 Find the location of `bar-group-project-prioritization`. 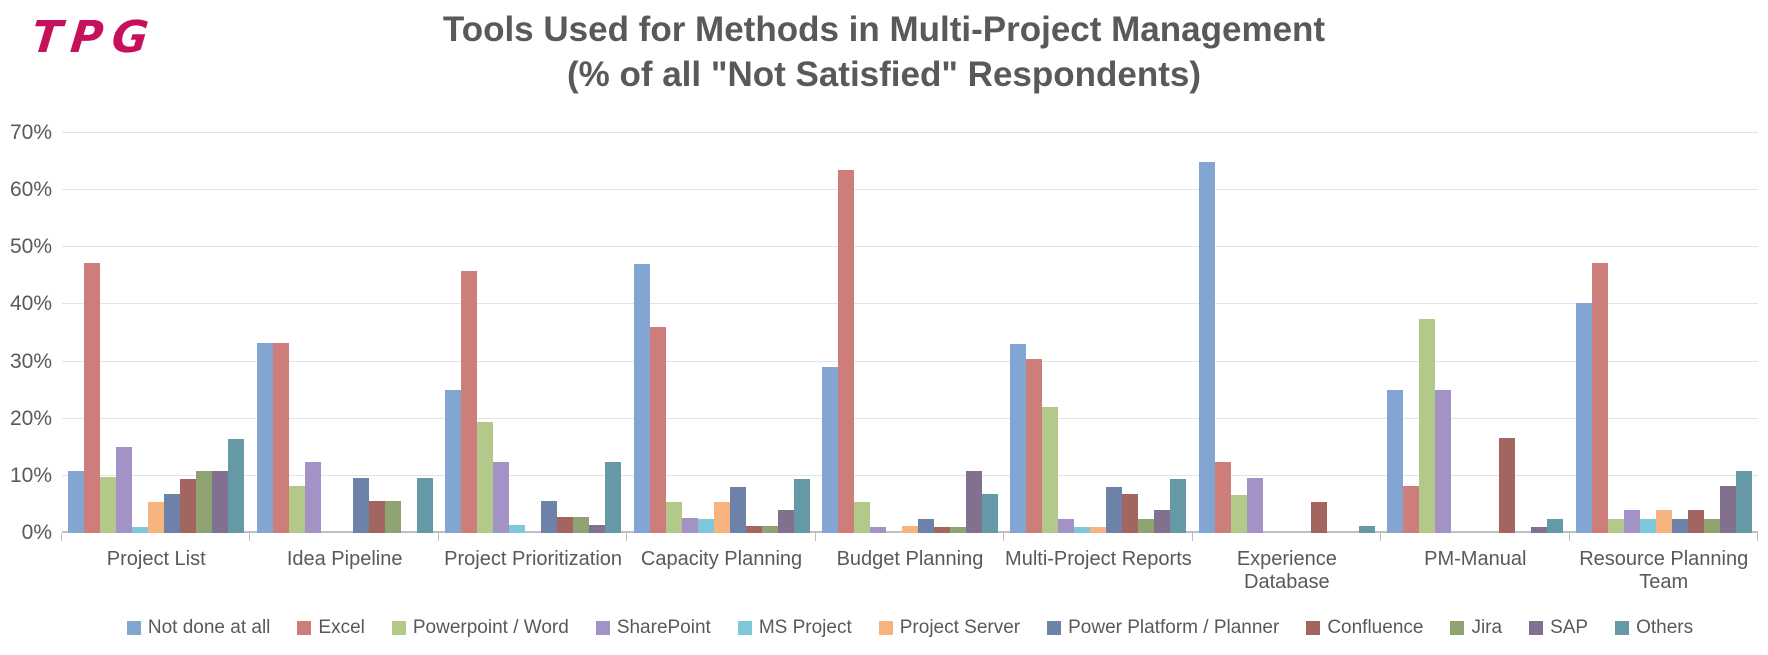

bar-group-project-prioritization is located at coordinates (533, 333).